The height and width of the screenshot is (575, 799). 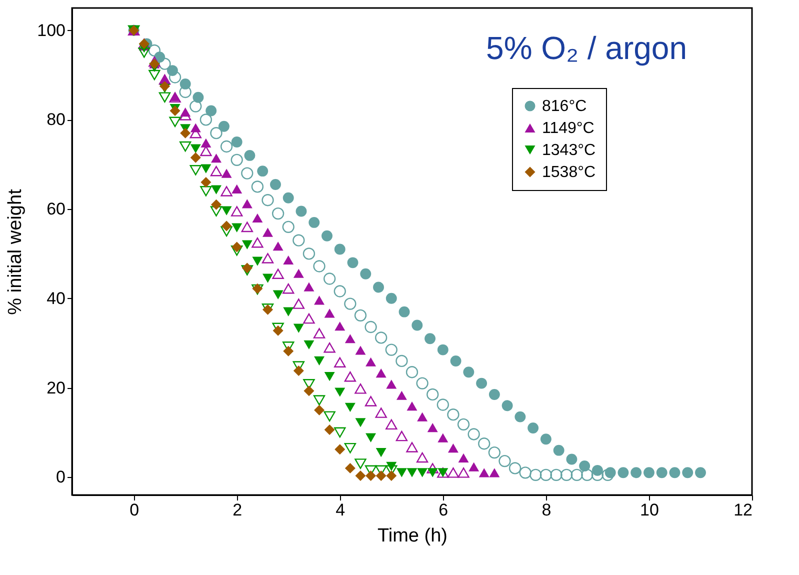 What do you see at coordinates (51, 30) in the screenshot?
I see `y-tick-label: 100` at bounding box center [51, 30].